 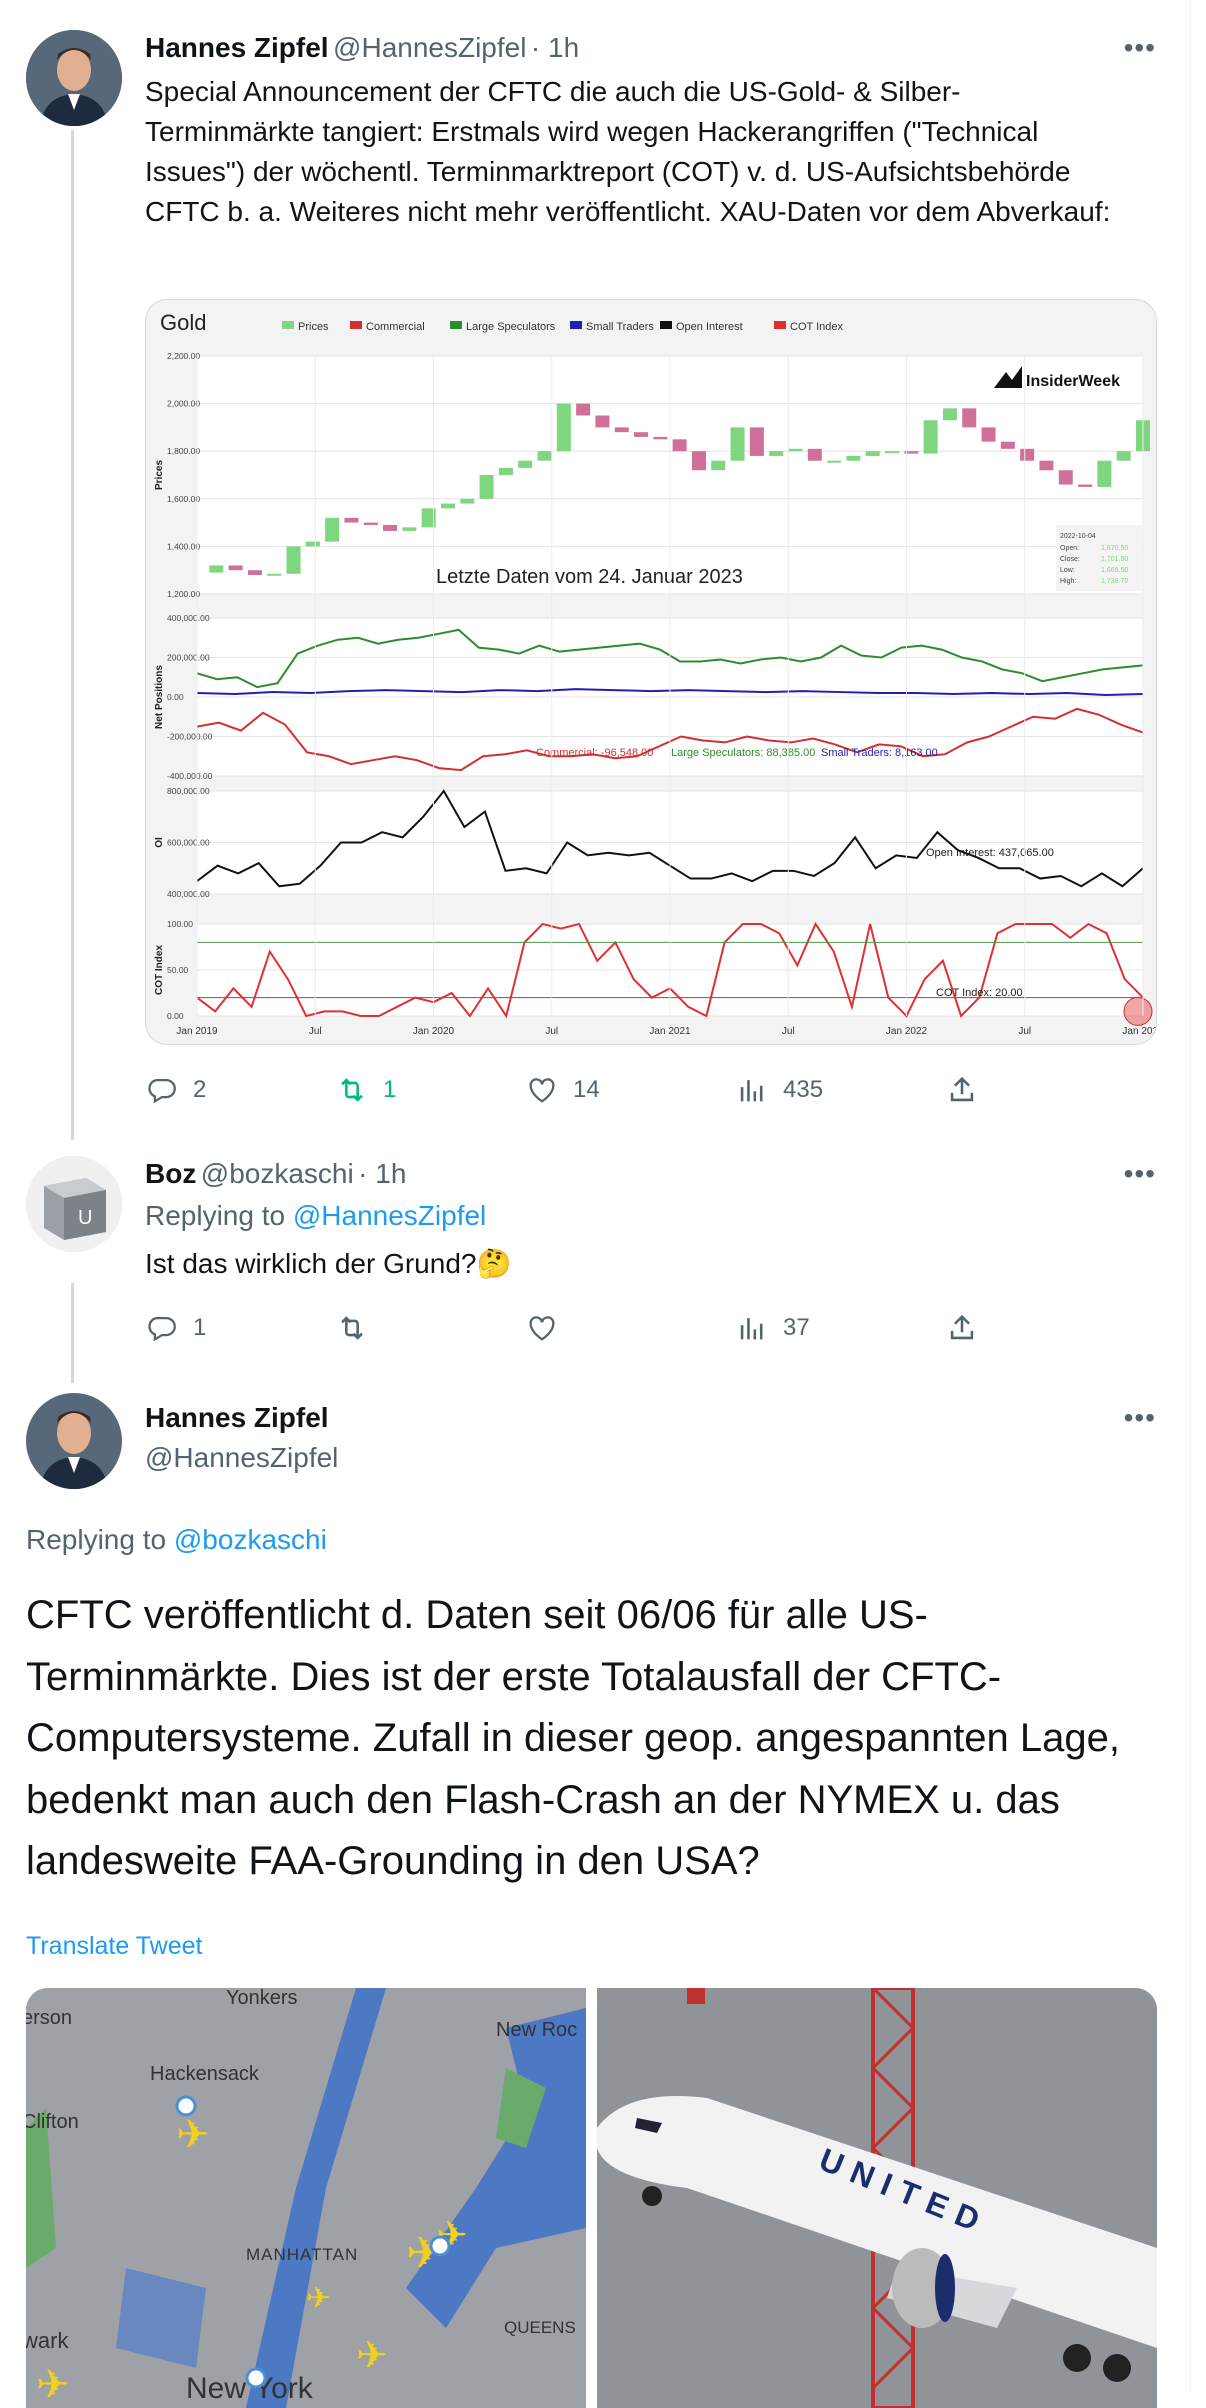 What do you see at coordinates (175, 1090) in the screenshot?
I see `reply-button: 2` at bounding box center [175, 1090].